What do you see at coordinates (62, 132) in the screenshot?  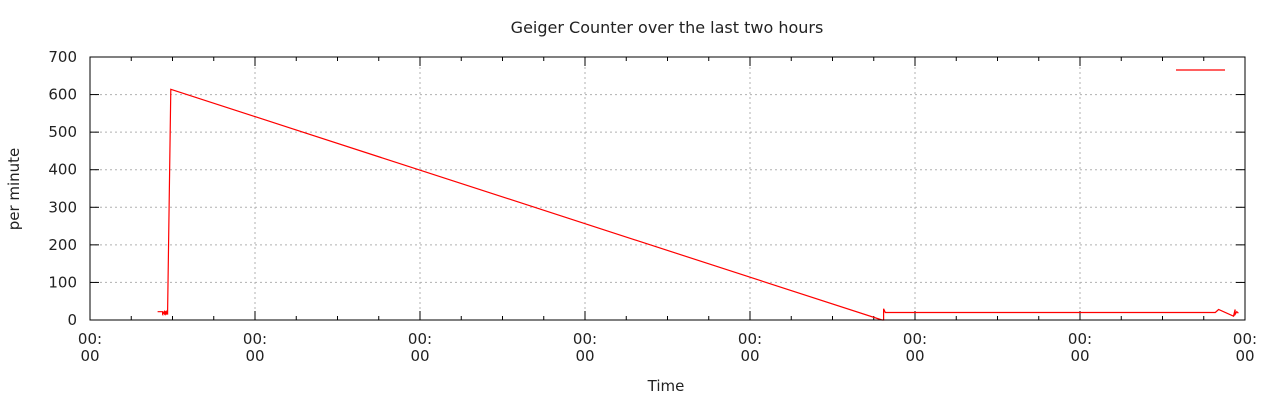 I see `y-tick-label: 500` at bounding box center [62, 132].